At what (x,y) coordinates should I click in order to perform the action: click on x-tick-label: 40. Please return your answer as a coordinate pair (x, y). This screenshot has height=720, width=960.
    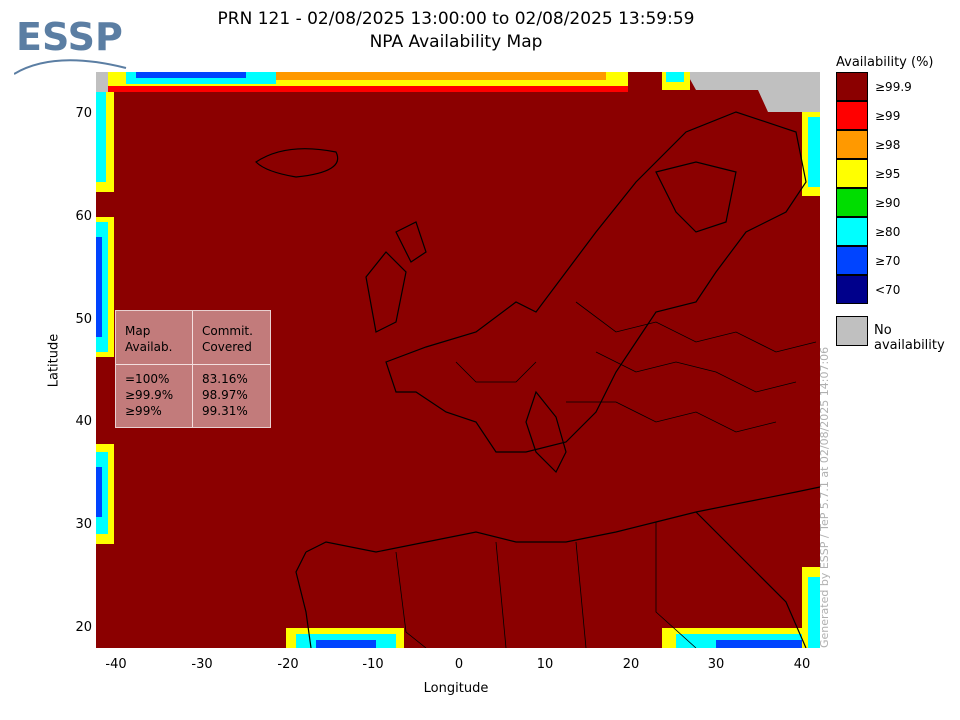
    Looking at the image, I should click on (802, 664).